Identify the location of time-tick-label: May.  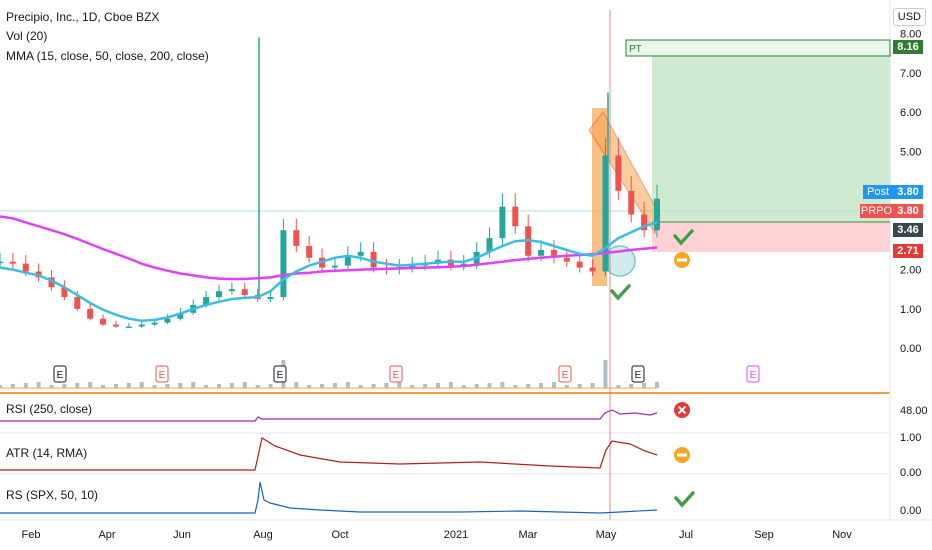
(606, 535).